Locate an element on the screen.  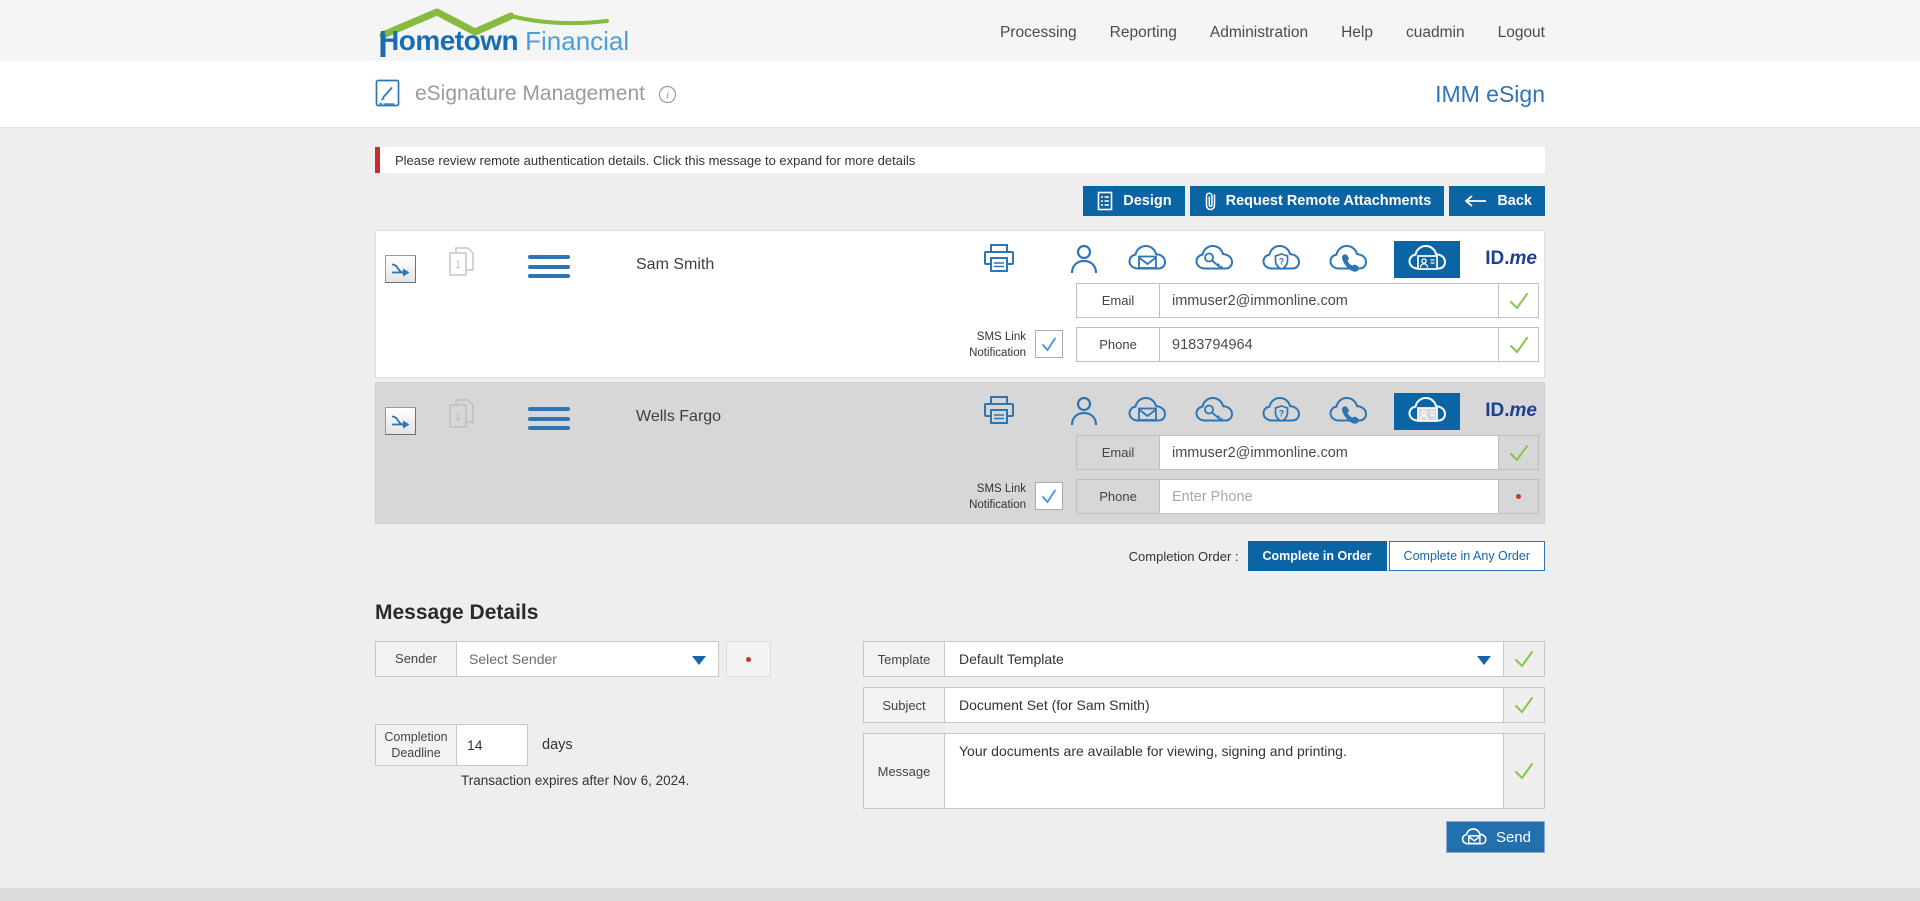
deadline-days-input is located at coordinates (492, 745).